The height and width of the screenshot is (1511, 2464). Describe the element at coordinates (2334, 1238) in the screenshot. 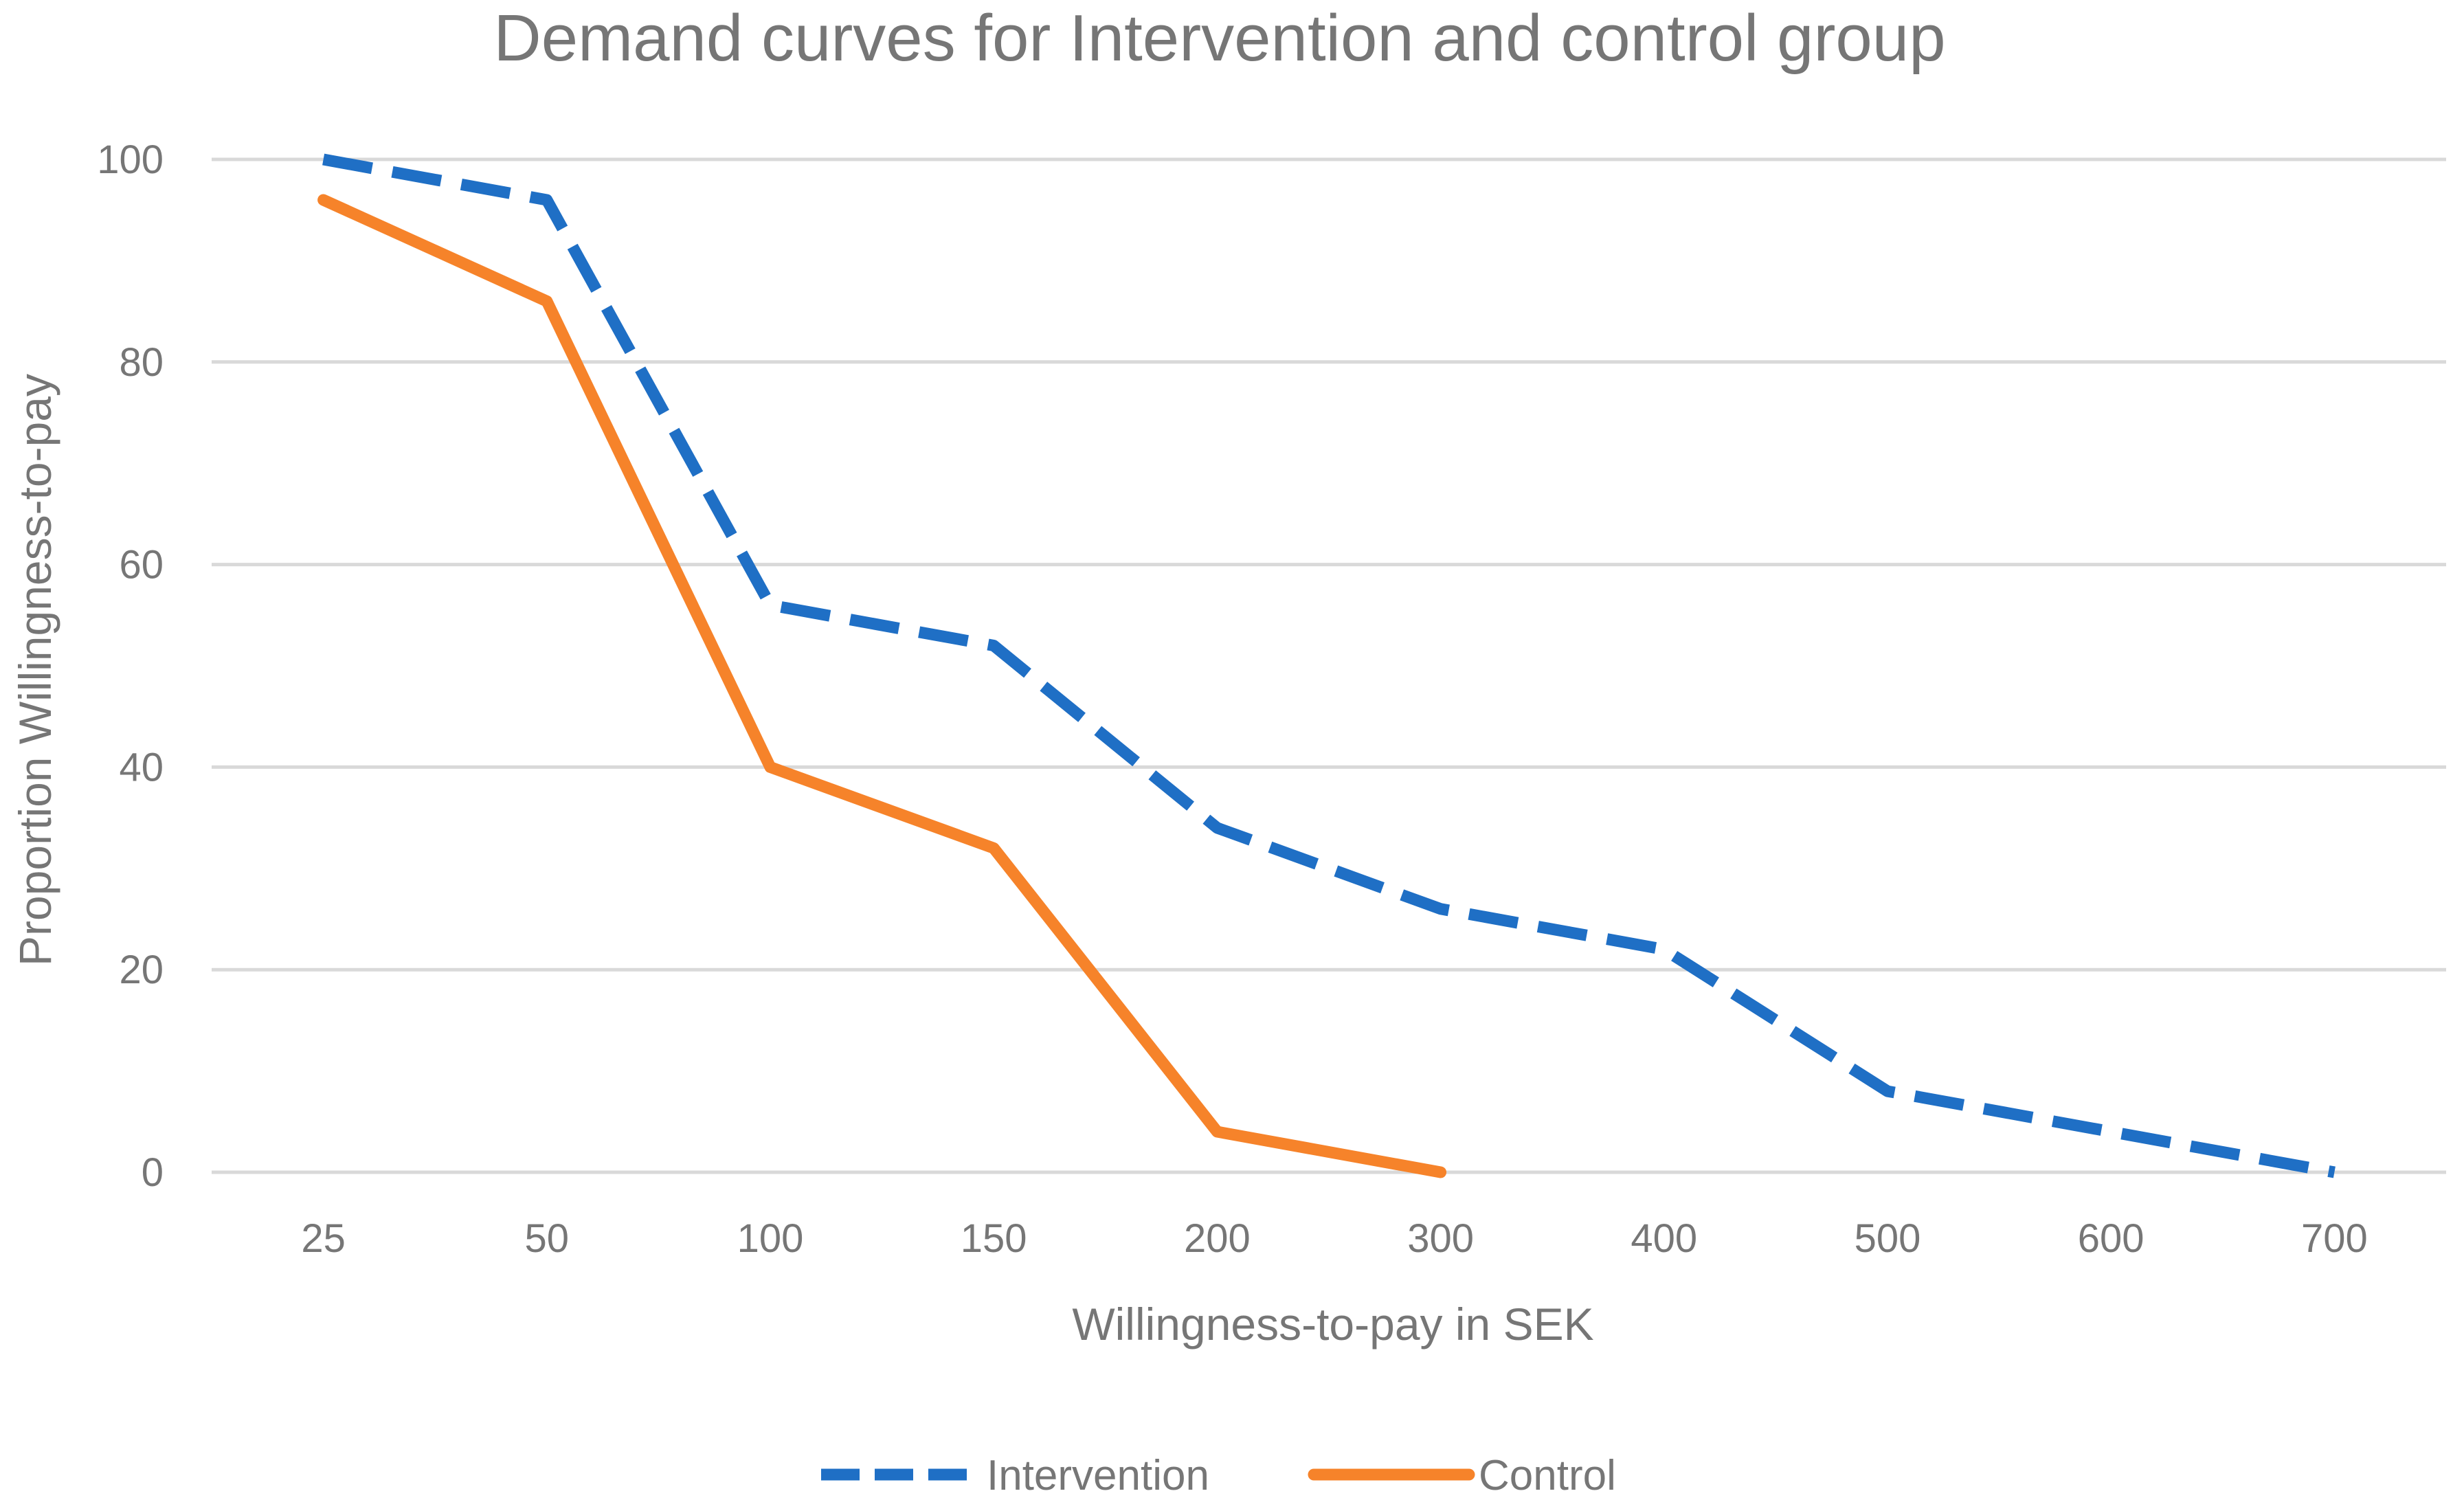

I see `x-tick-label: 700` at that location.